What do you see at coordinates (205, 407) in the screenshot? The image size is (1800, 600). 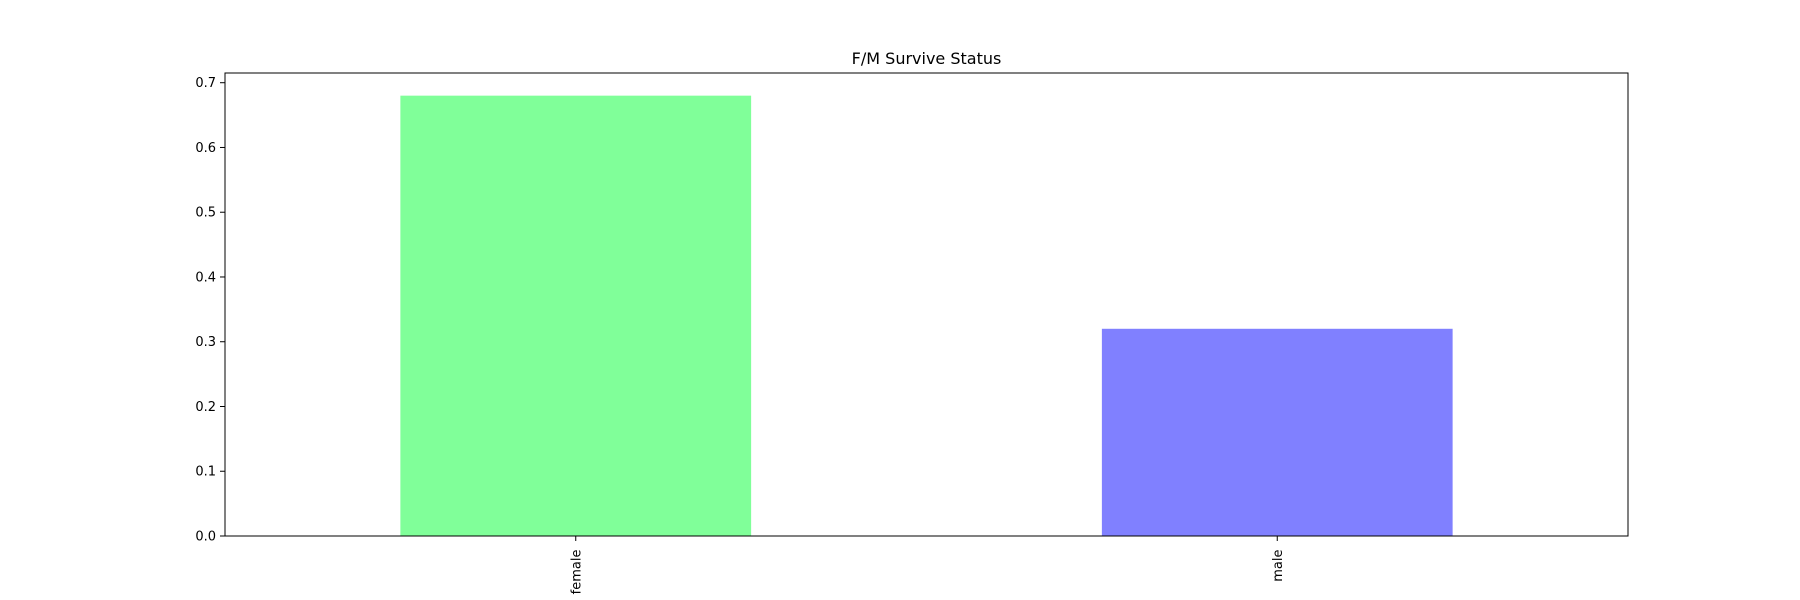 I see `y-tick-label: 0.2` at bounding box center [205, 407].